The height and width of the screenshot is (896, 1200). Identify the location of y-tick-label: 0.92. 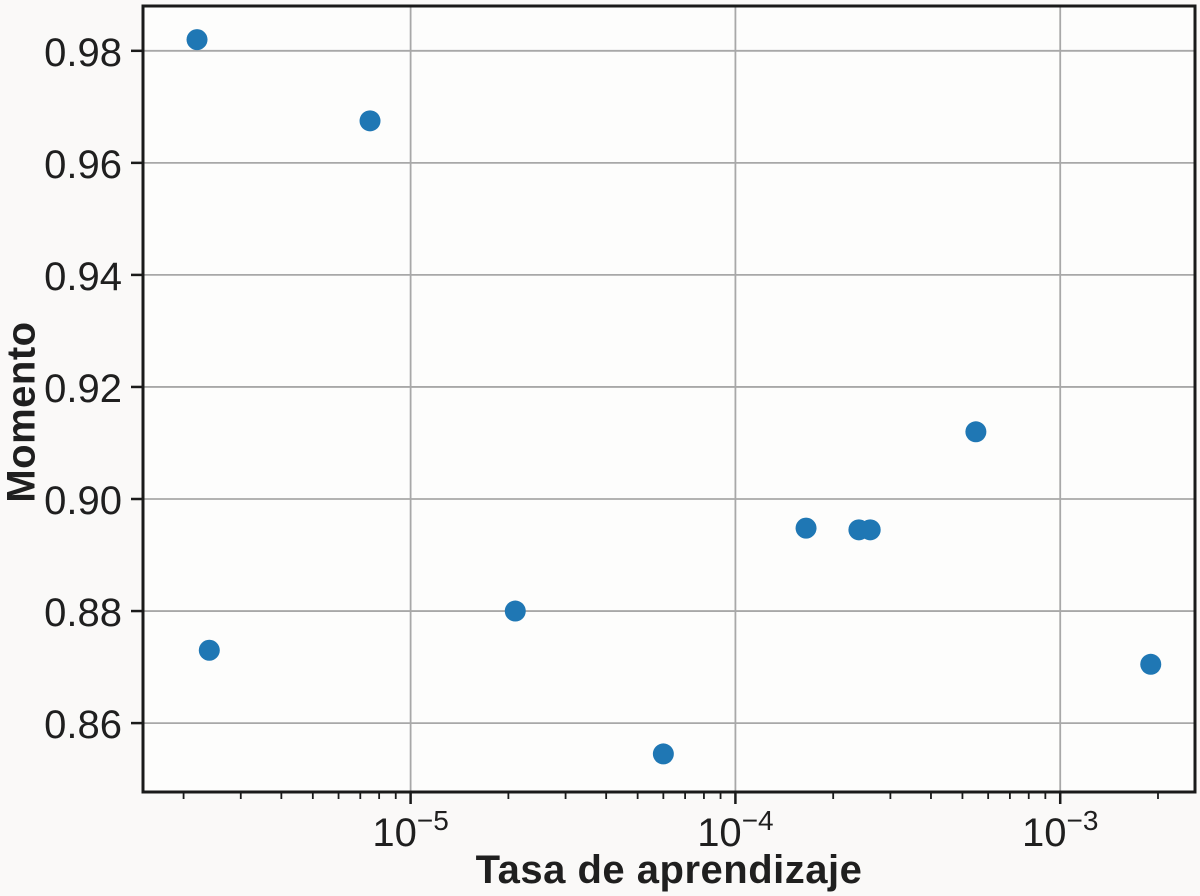
(83, 389).